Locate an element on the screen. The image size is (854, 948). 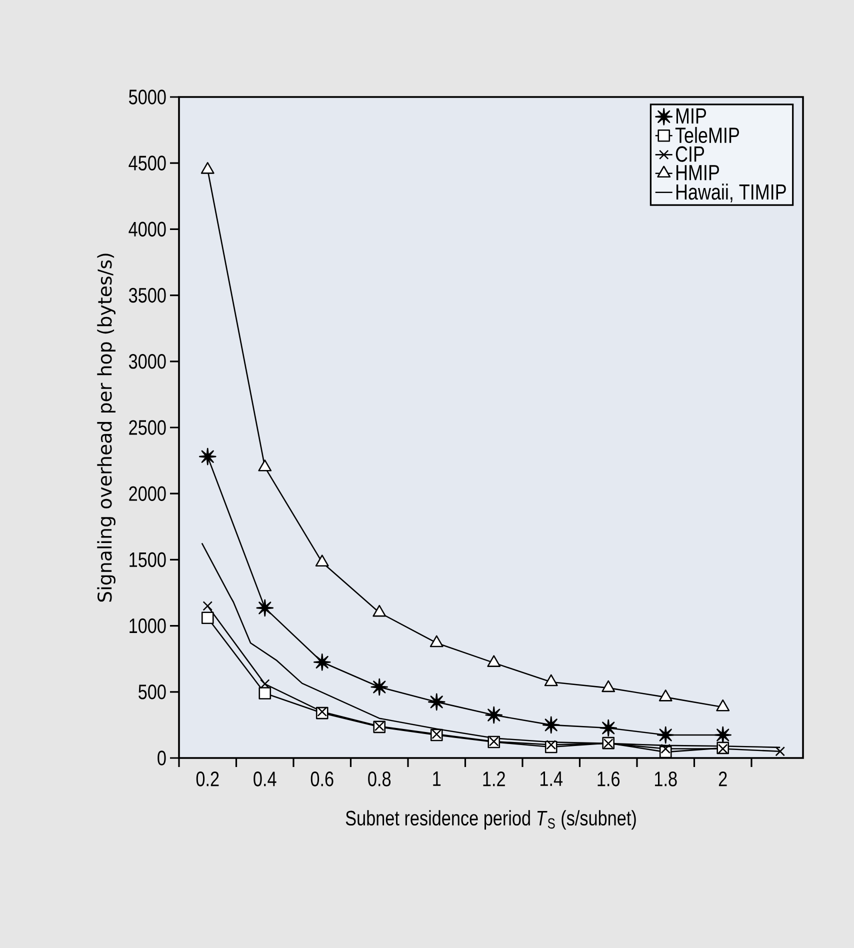
y-tick-label: 4000 is located at coordinates (147, 229).